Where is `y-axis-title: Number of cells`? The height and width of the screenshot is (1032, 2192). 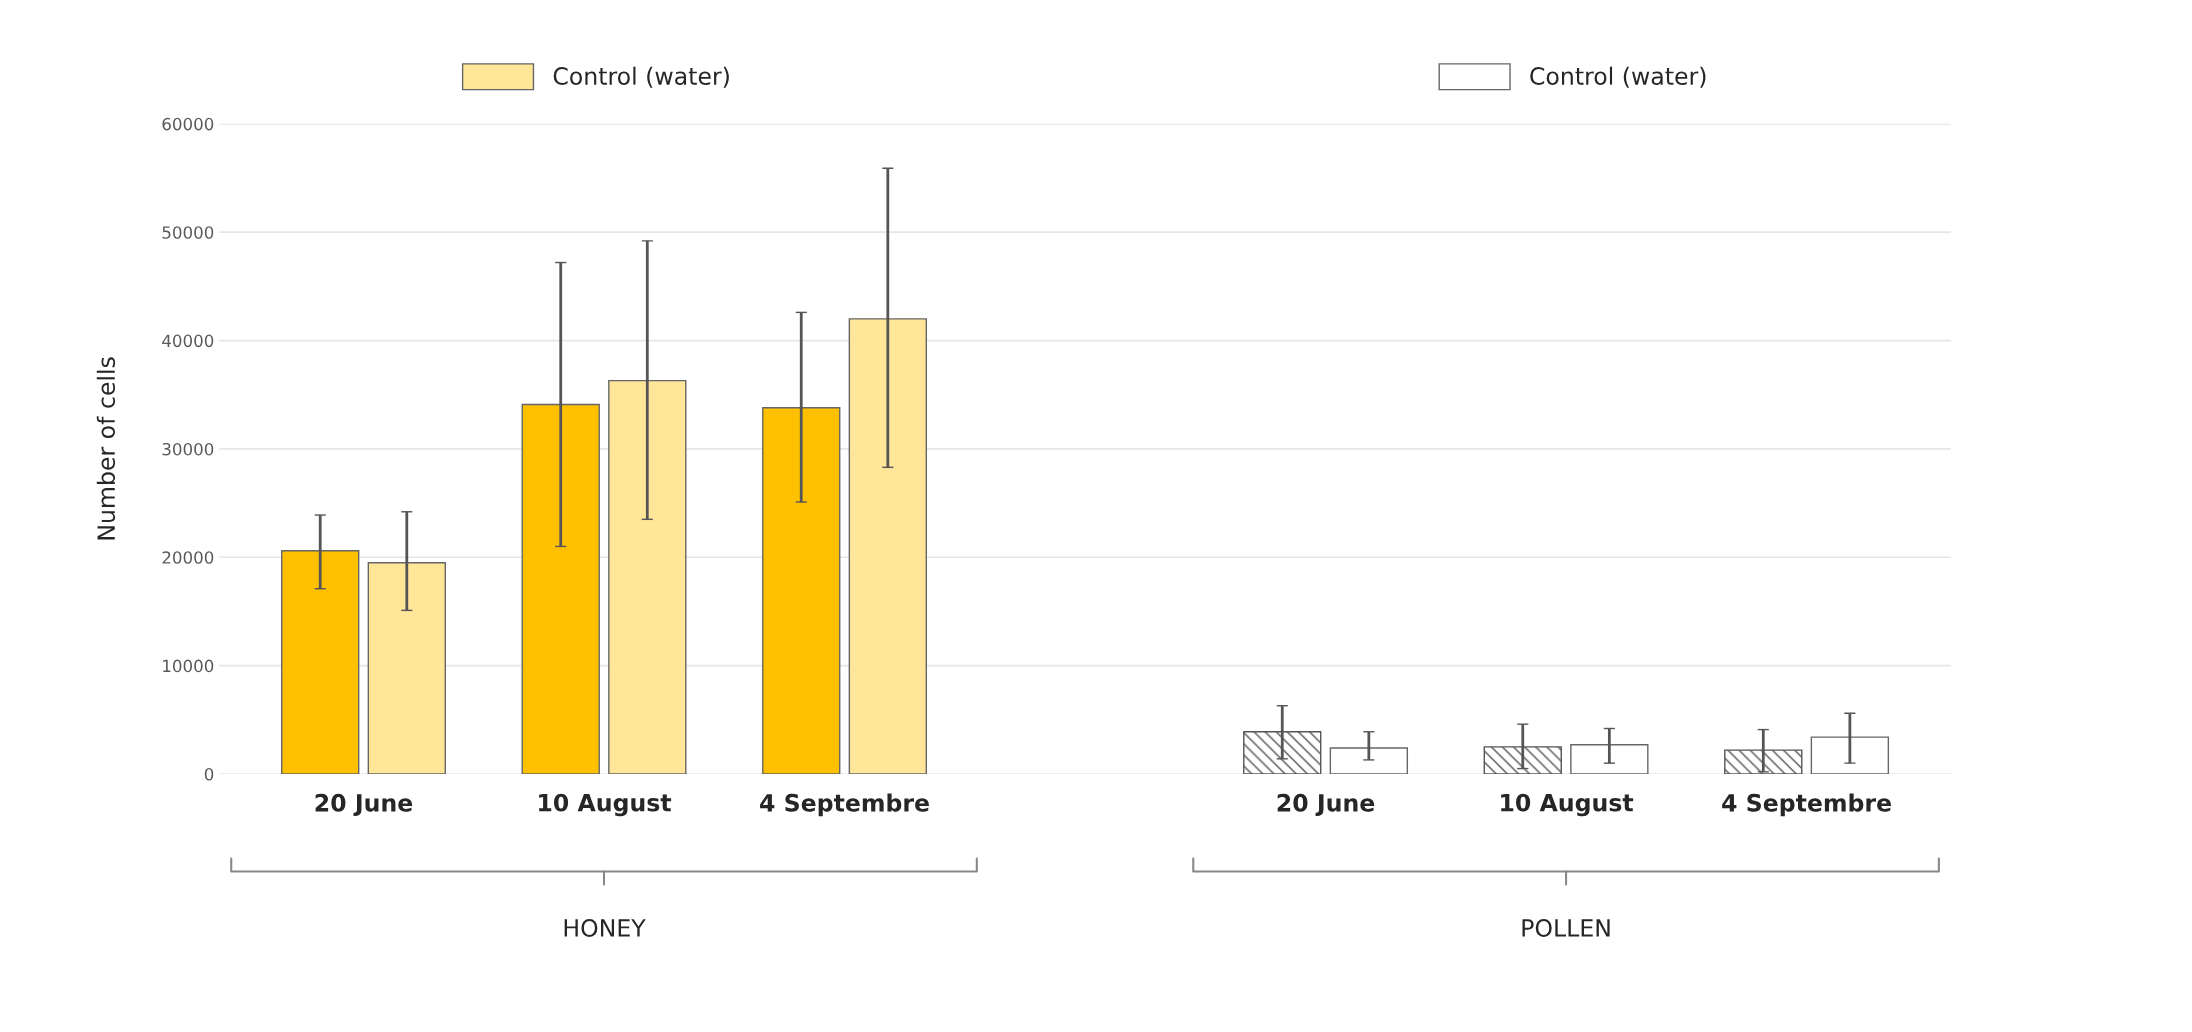 y-axis-title: Number of cells is located at coordinates (106, 448).